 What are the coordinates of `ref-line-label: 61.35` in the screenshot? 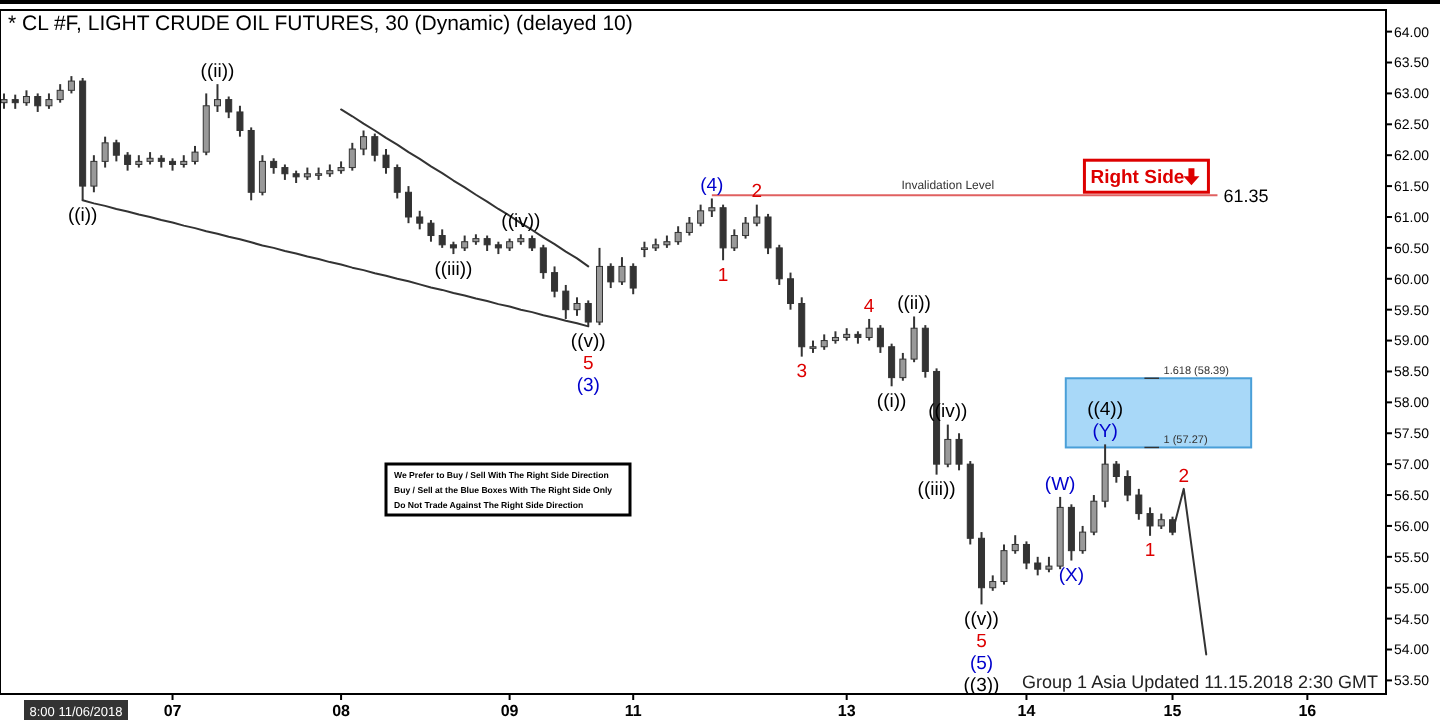 It's located at (1246, 195).